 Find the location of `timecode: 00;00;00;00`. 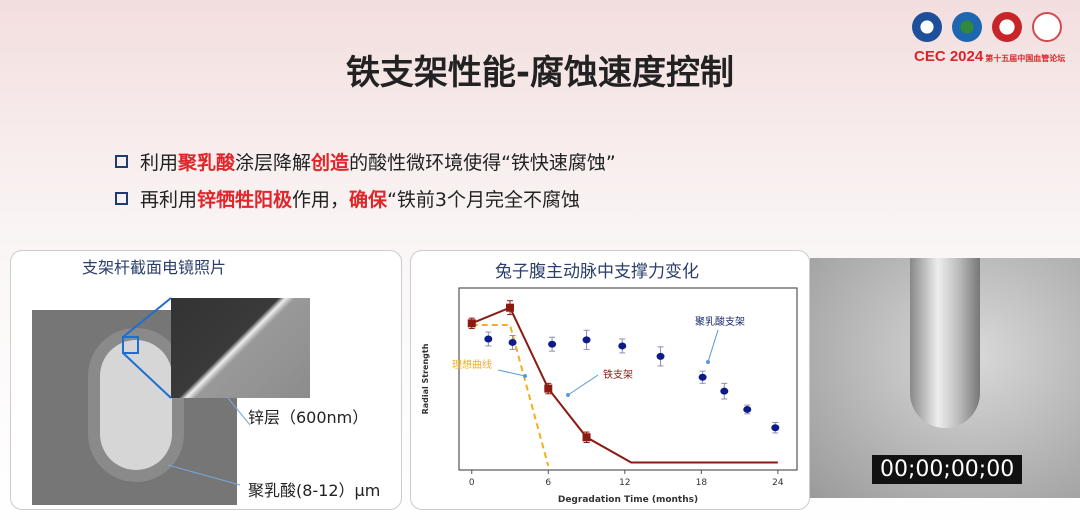

timecode: 00;00;00;00 is located at coordinates (947, 469).